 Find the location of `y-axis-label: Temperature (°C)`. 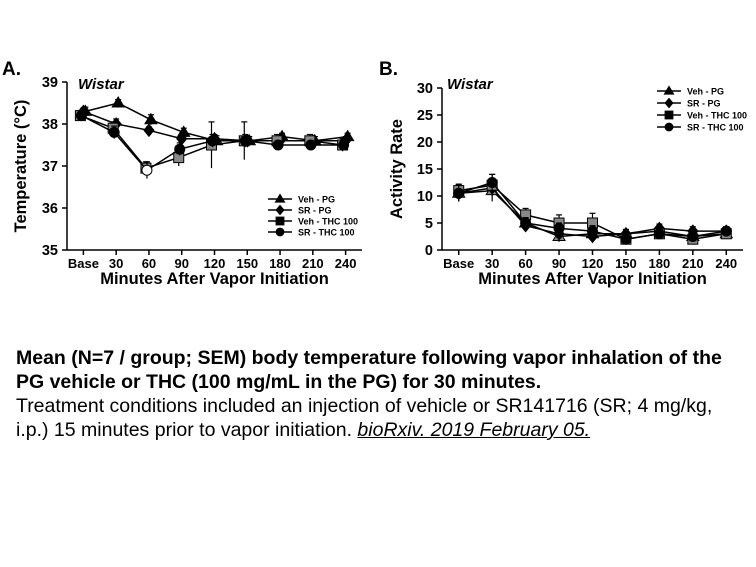

y-axis-label: Temperature (°C) is located at coordinates (21, 166).